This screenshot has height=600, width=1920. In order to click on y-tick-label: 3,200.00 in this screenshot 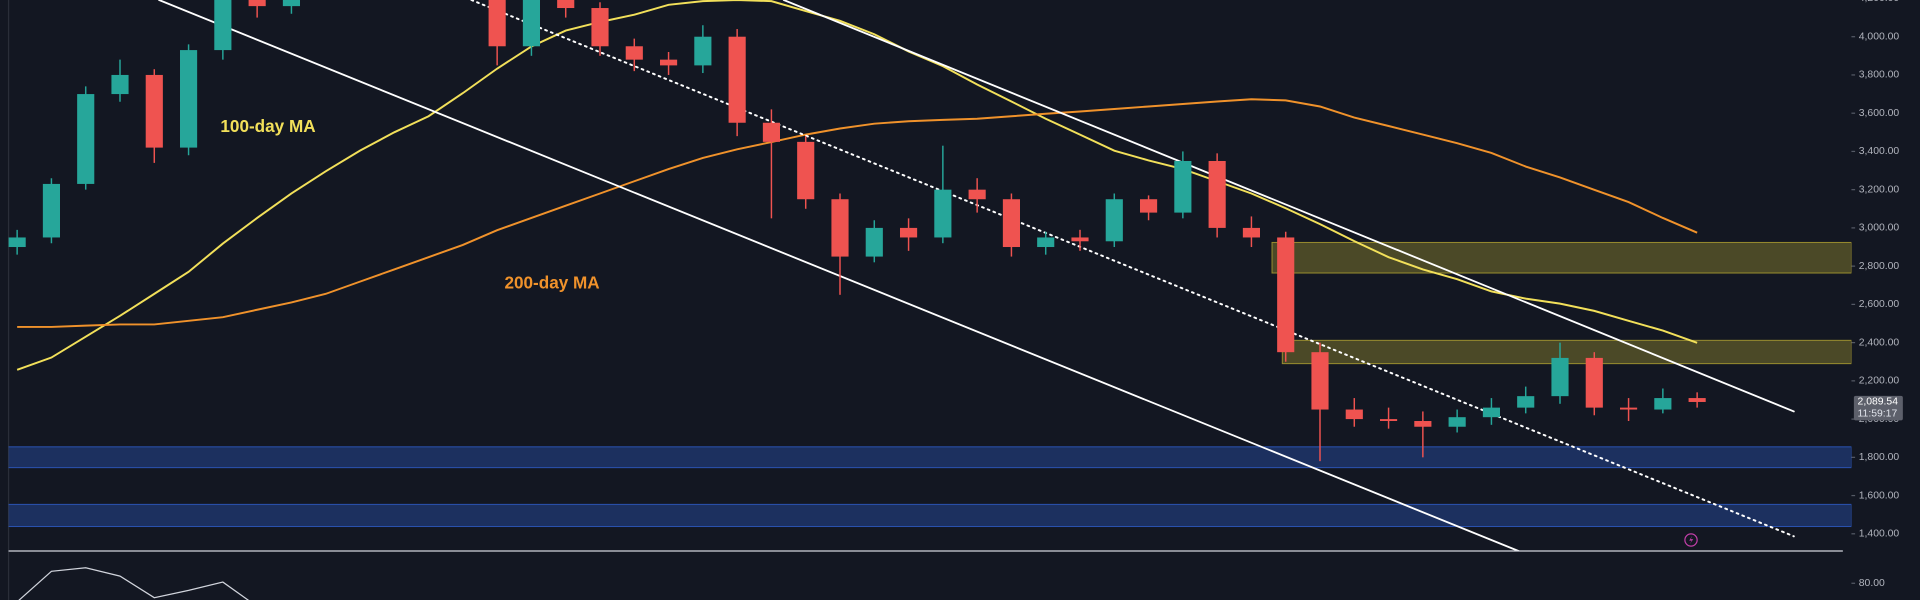, I will do `click(1879, 189)`.